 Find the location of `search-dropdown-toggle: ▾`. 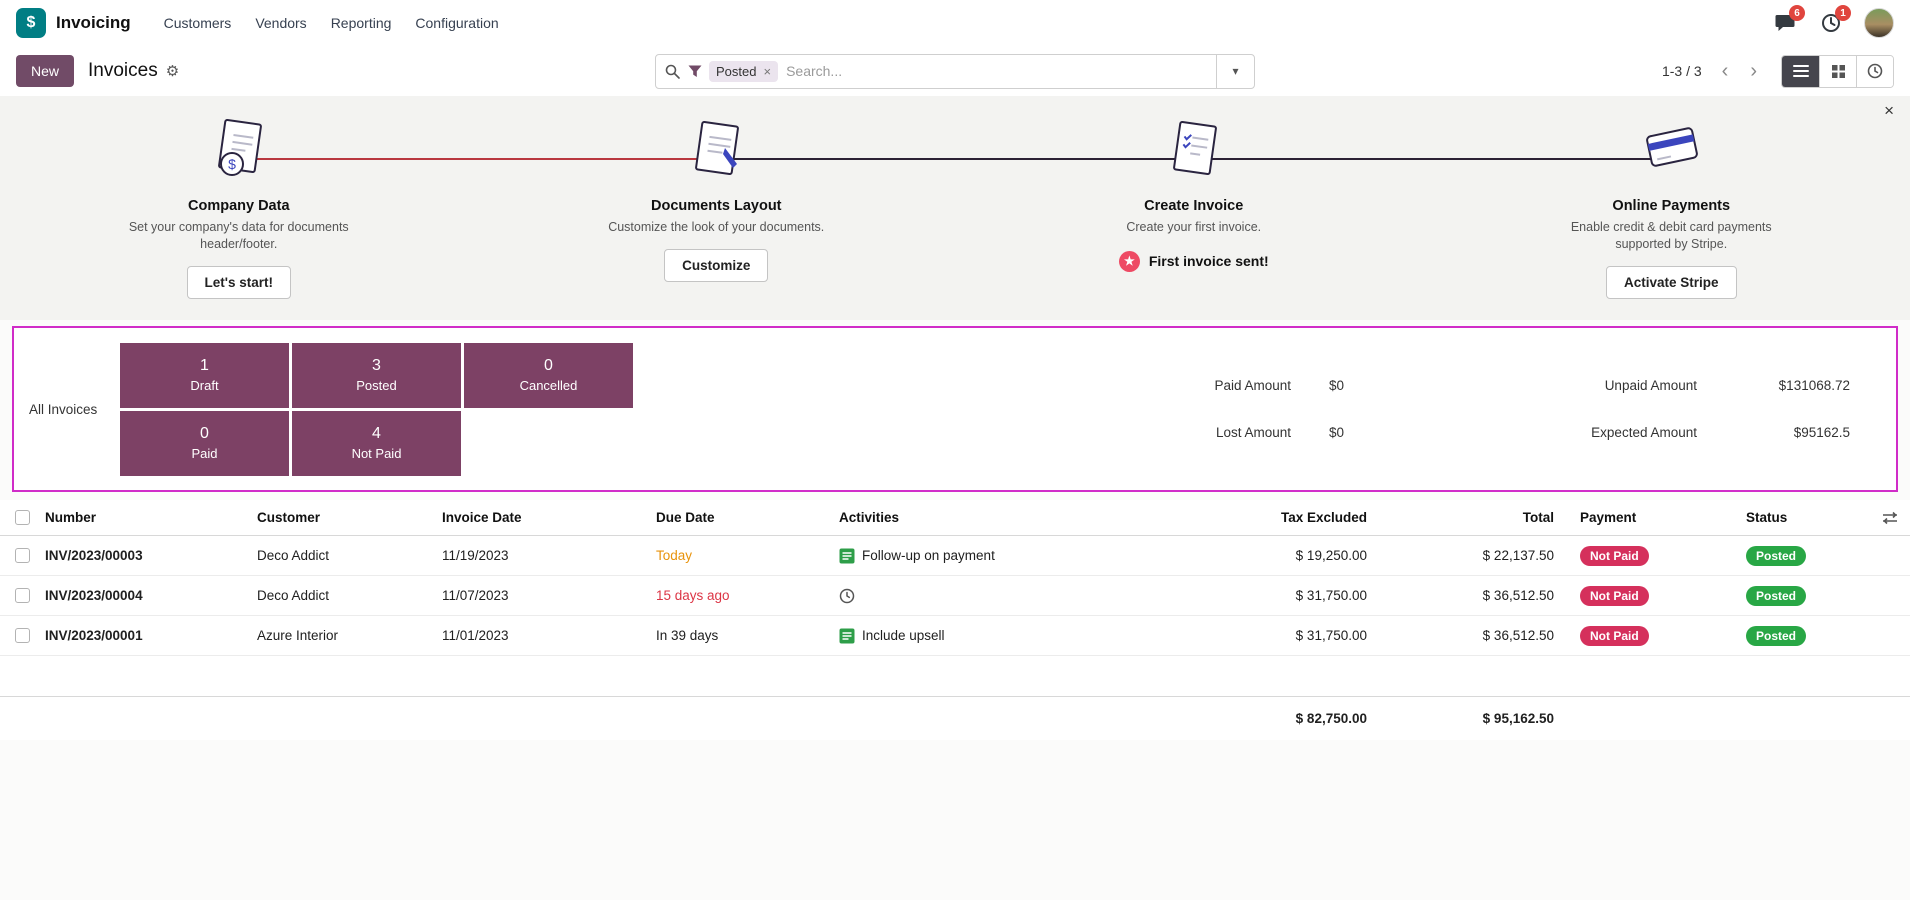

search-dropdown-toggle: ▾ is located at coordinates (1235, 71).